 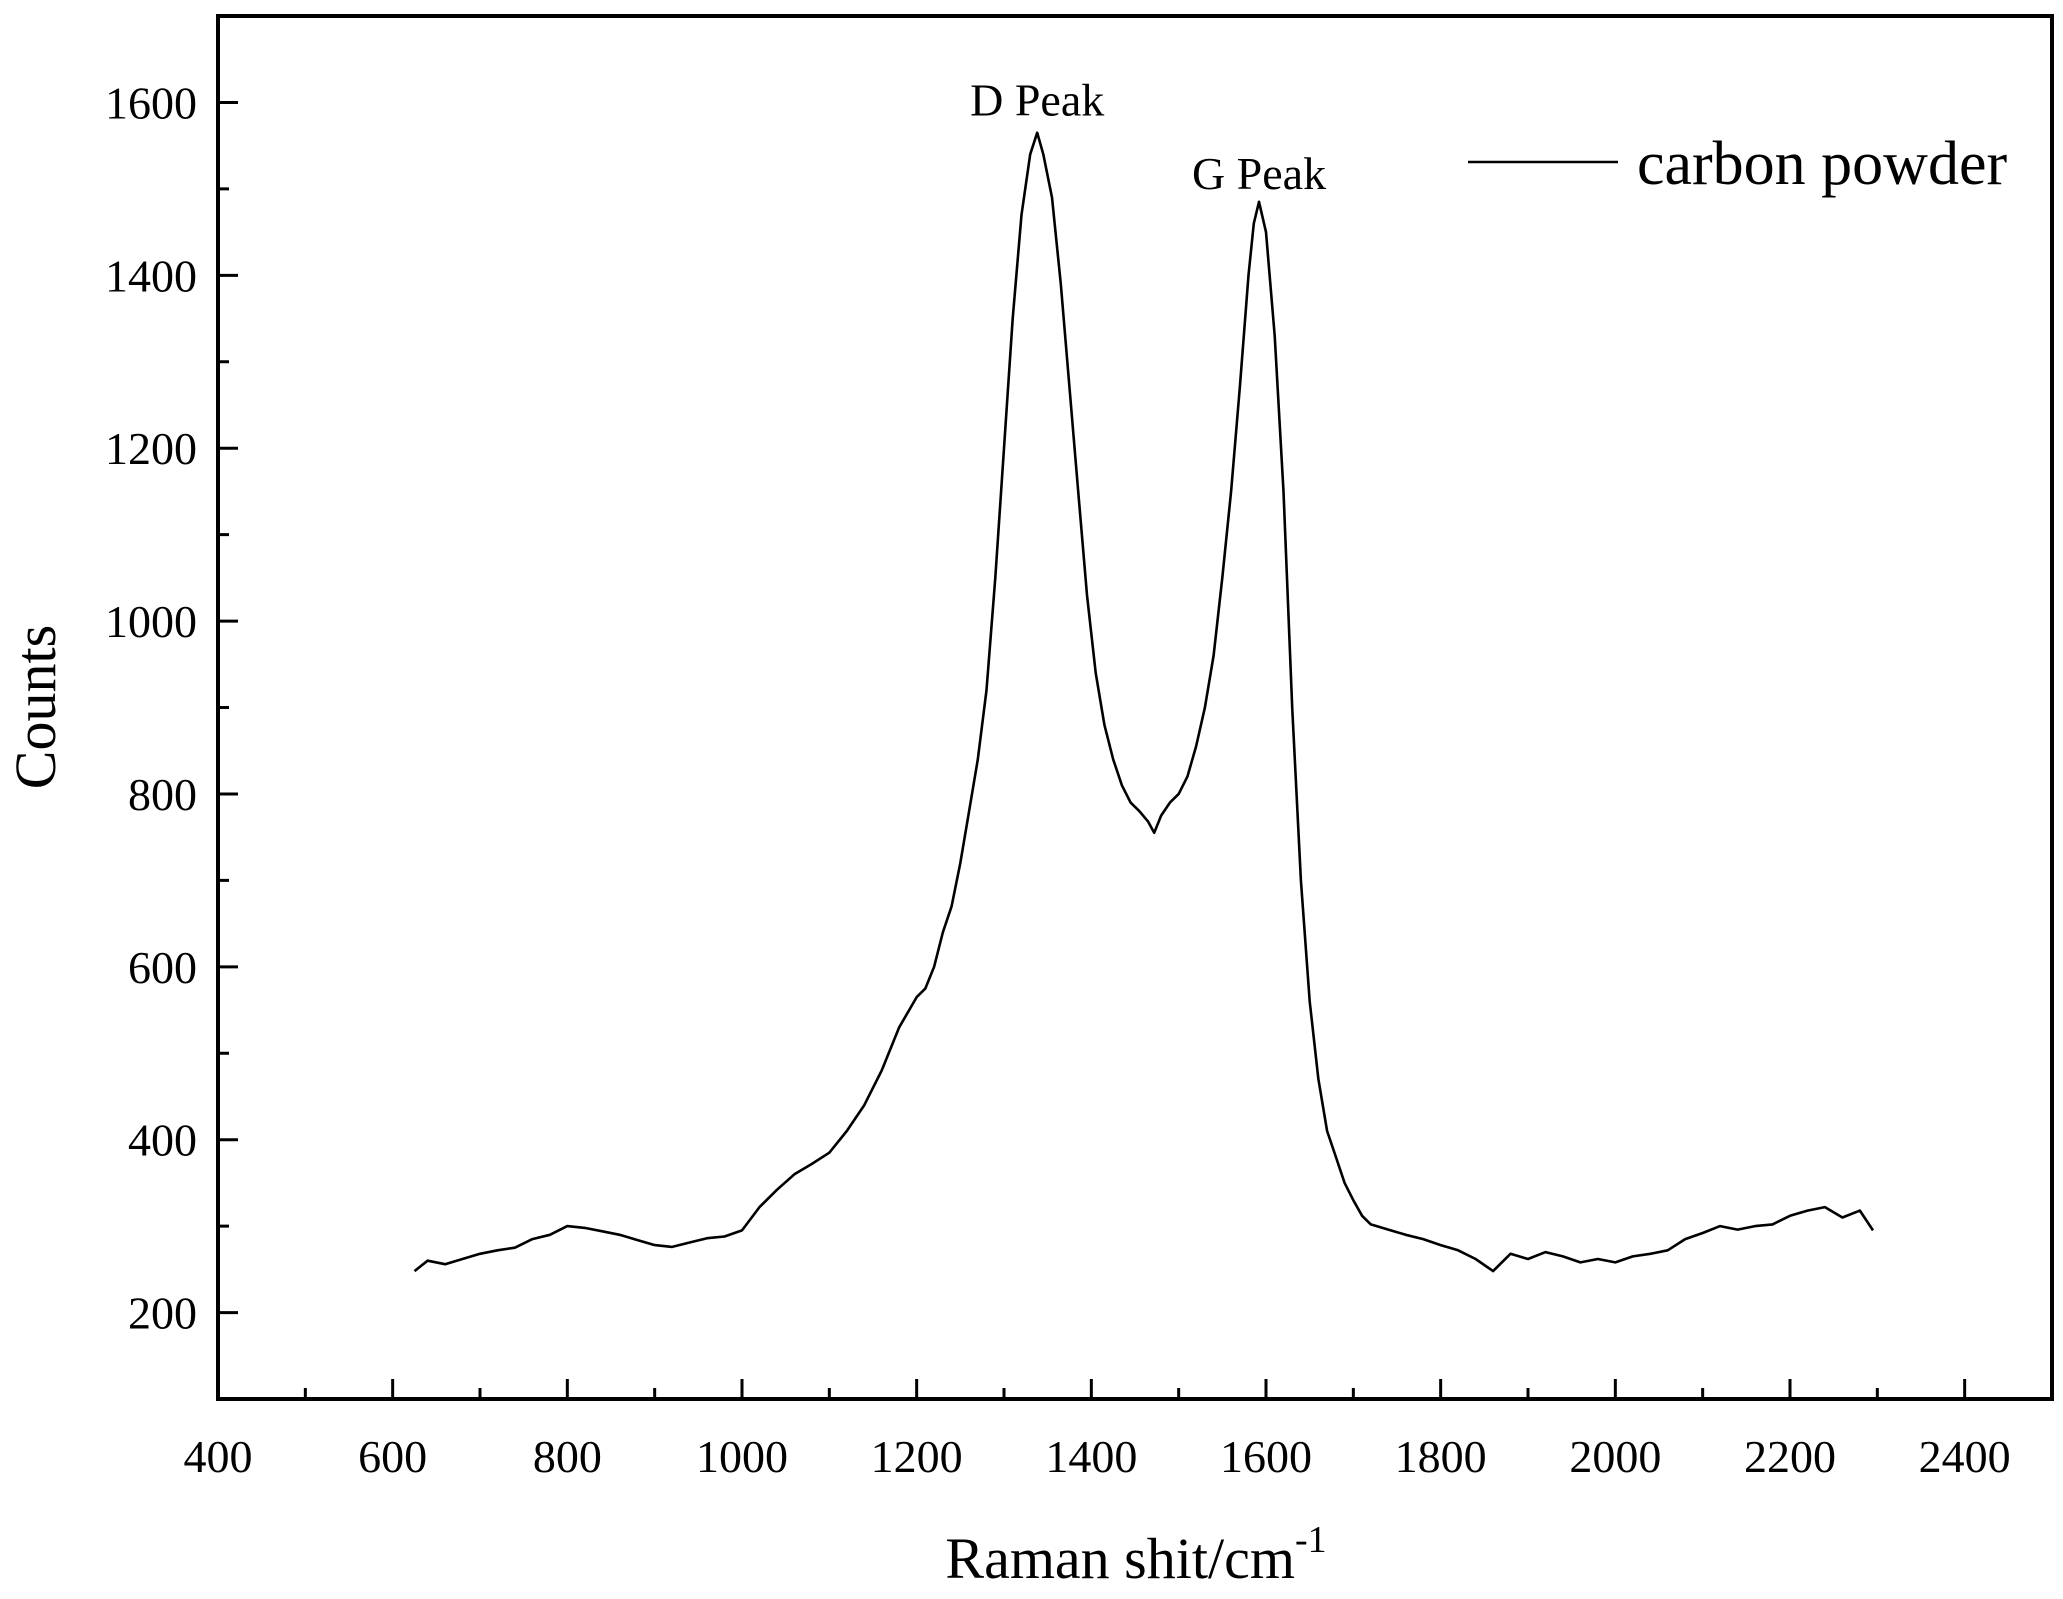 What do you see at coordinates (1259, 173) in the screenshot?
I see `peak-annotation: G Peak` at bounding box center [1259, 173].